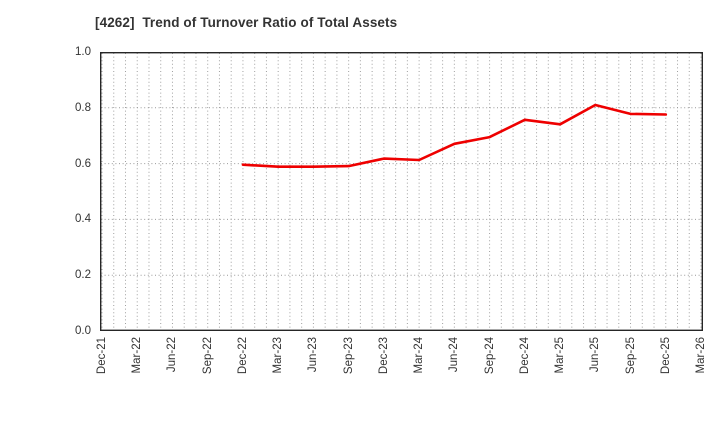  Describe the element at coordinates (83, 52) in the screenshot. I see `y-axis-tick-label: 1.0` at that location.